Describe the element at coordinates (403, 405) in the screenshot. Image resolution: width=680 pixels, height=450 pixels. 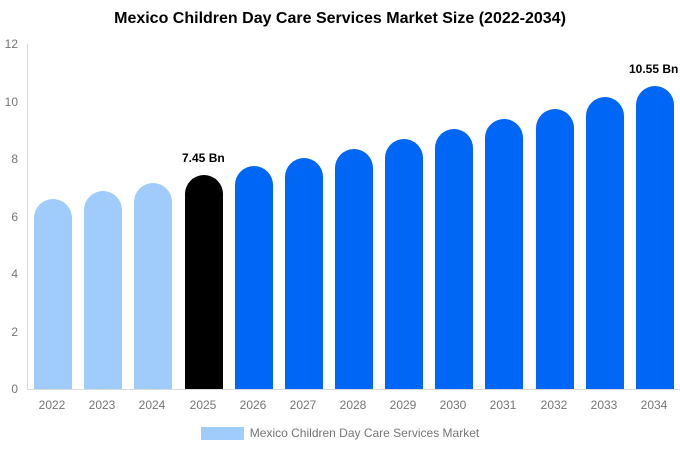
I see `x-axis-label: 2029` at that location.